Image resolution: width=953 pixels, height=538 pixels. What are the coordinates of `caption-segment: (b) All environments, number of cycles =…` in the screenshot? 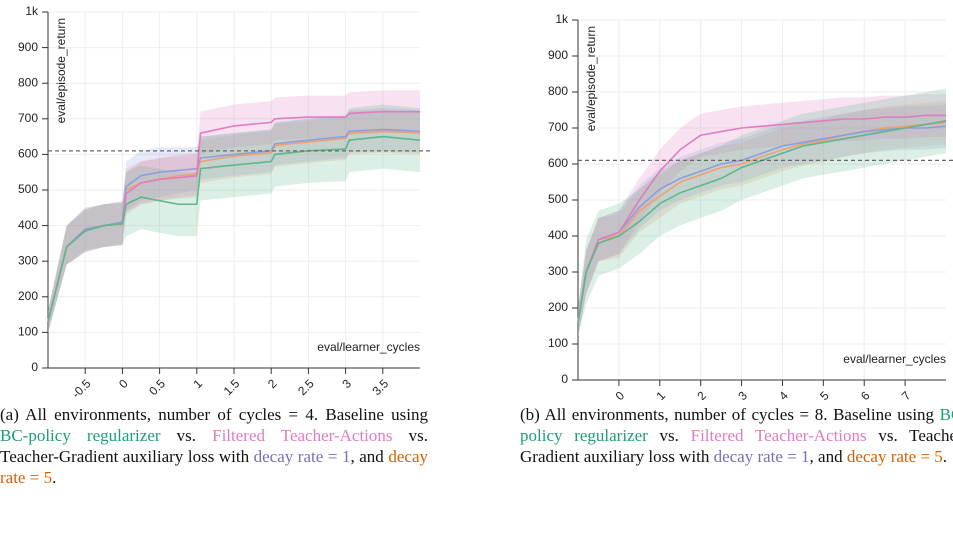 It's located at (730, 414).